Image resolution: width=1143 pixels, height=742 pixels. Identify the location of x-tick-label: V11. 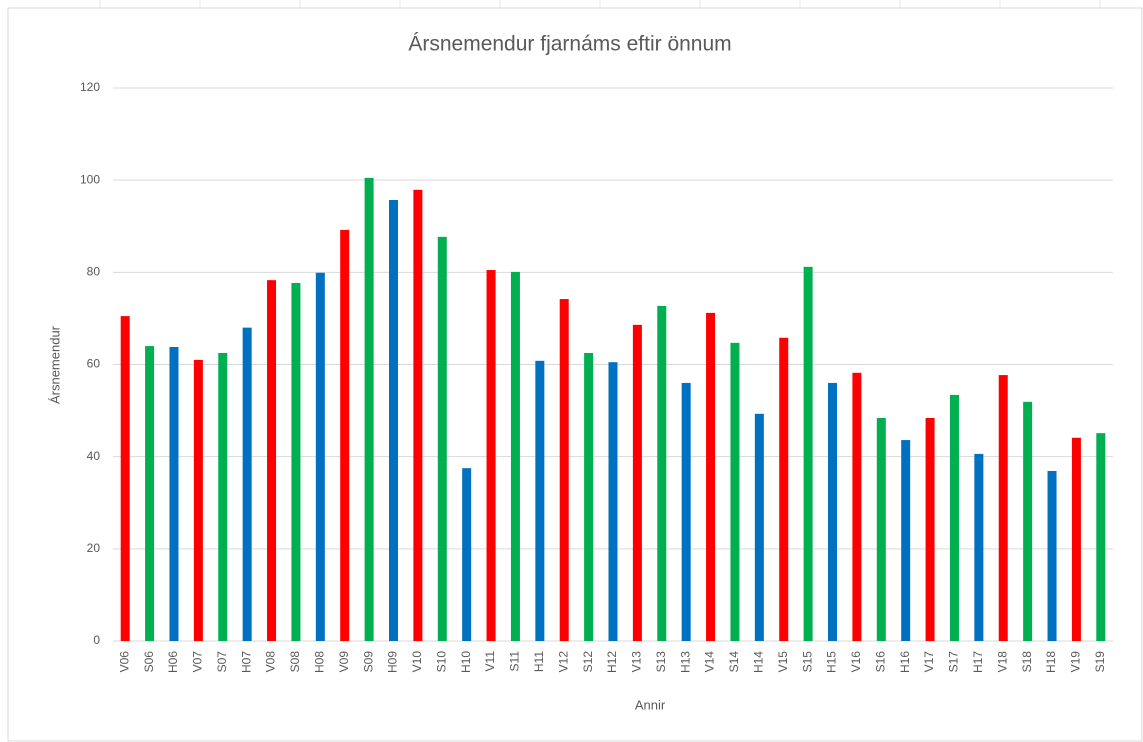
(490, 661).